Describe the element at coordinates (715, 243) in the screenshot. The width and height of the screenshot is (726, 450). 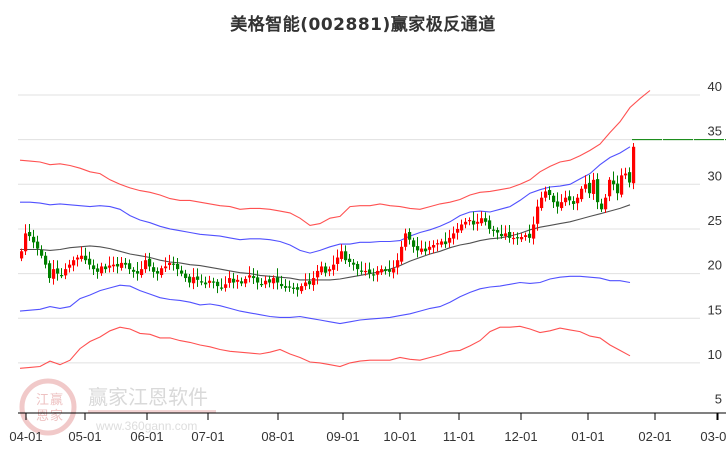
I see `y-axis: 40 35 30 25 20 15 10 5` at that location.